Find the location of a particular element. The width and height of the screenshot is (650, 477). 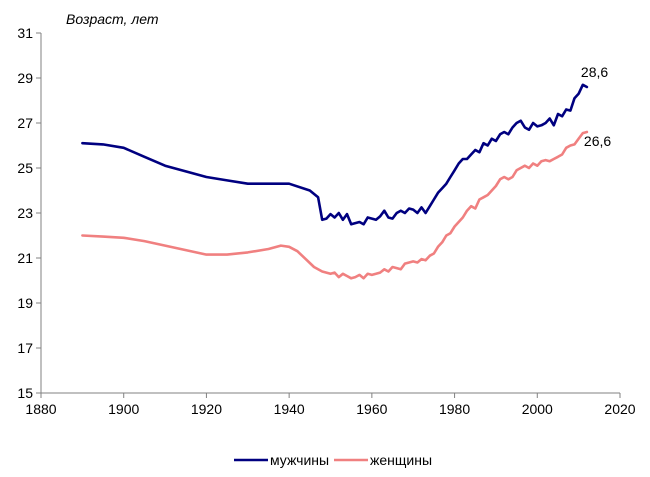

x-tick-label: 1920 is located at coordinates (206, 409).